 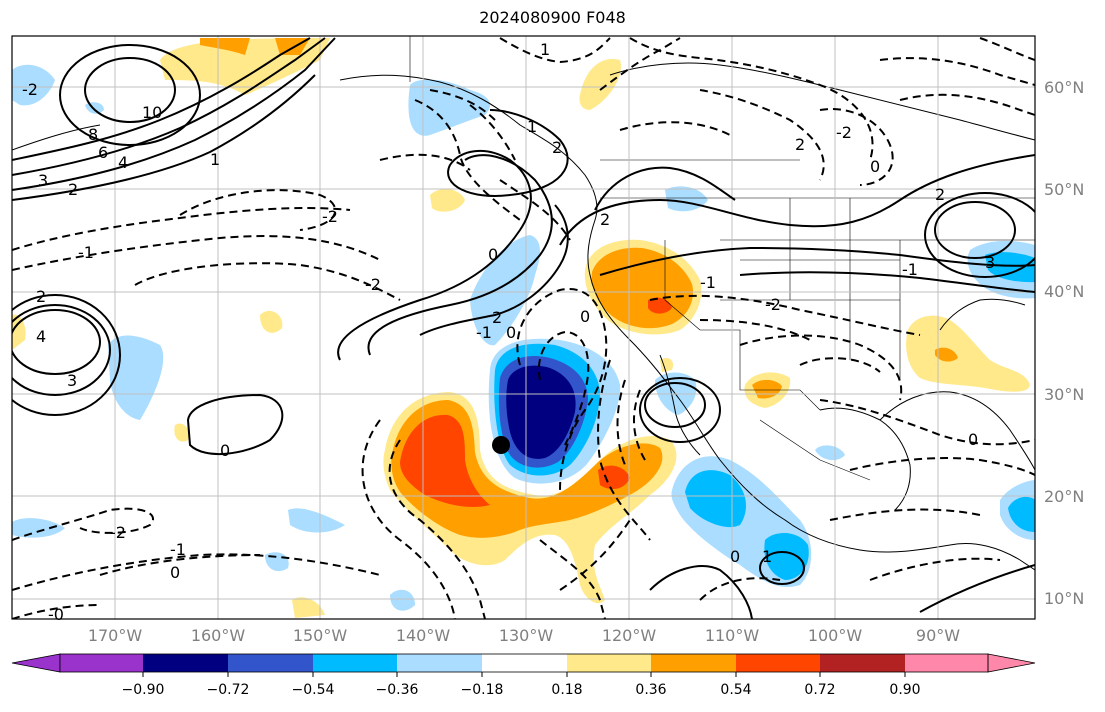 I want to click on lon-label: 90°W, so click(x=938, y=635).